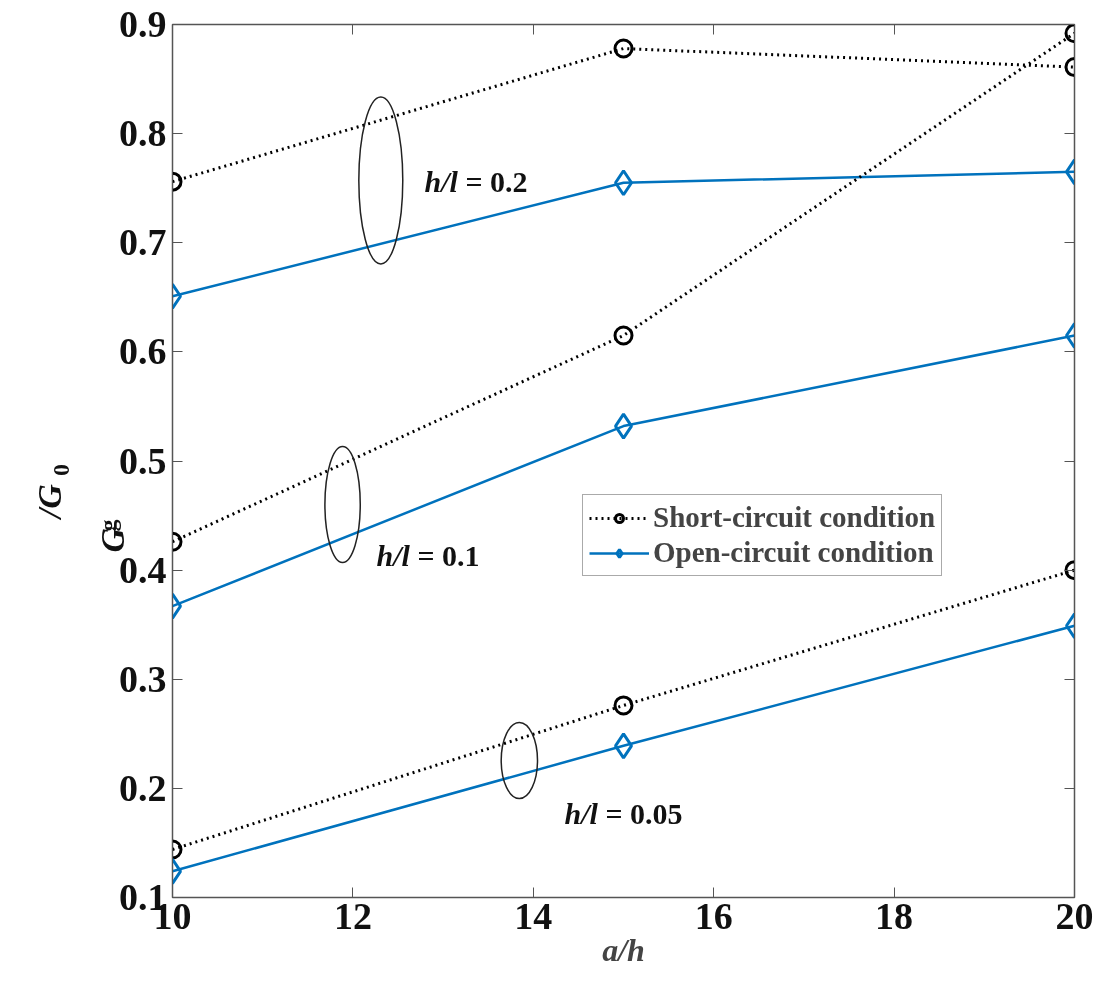 Image resolution: width=1109 pixels, height=988 pixels. Describe the element at coordinates (143, 242) in the screenshot. I see `y-tick-label: 0.7` at that location.